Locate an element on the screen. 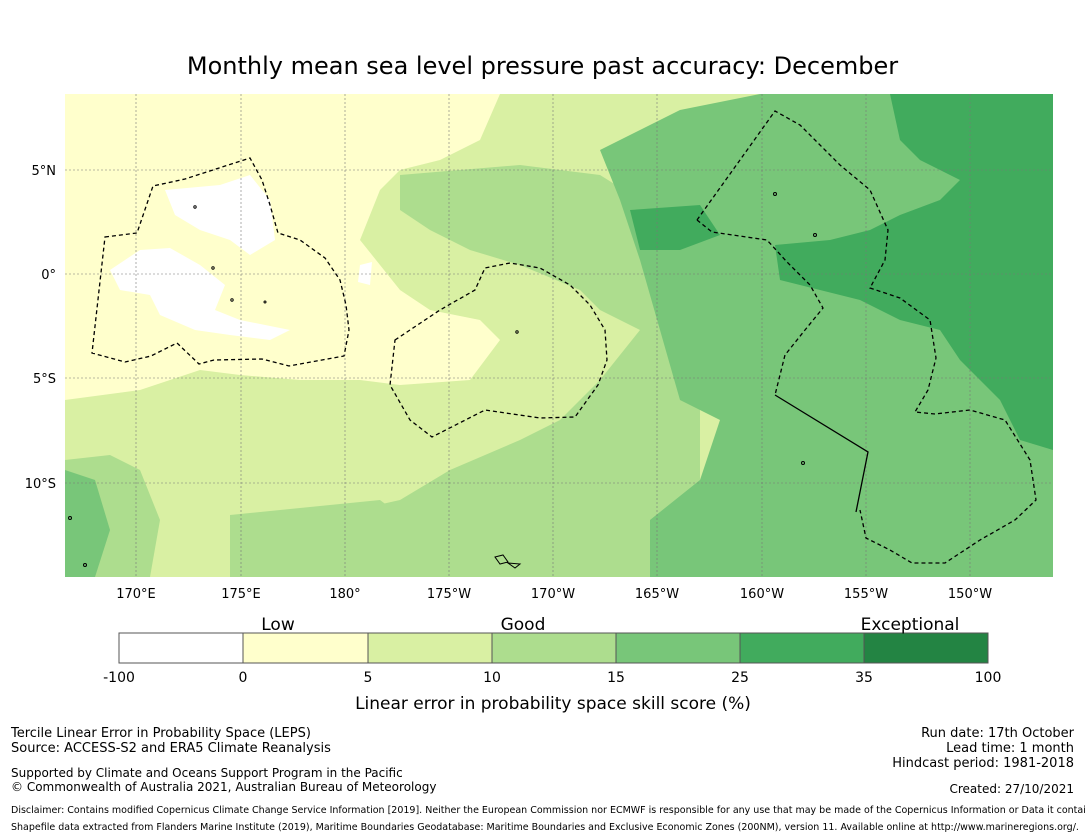  category-good: Good is located at coordinates (523, 625).